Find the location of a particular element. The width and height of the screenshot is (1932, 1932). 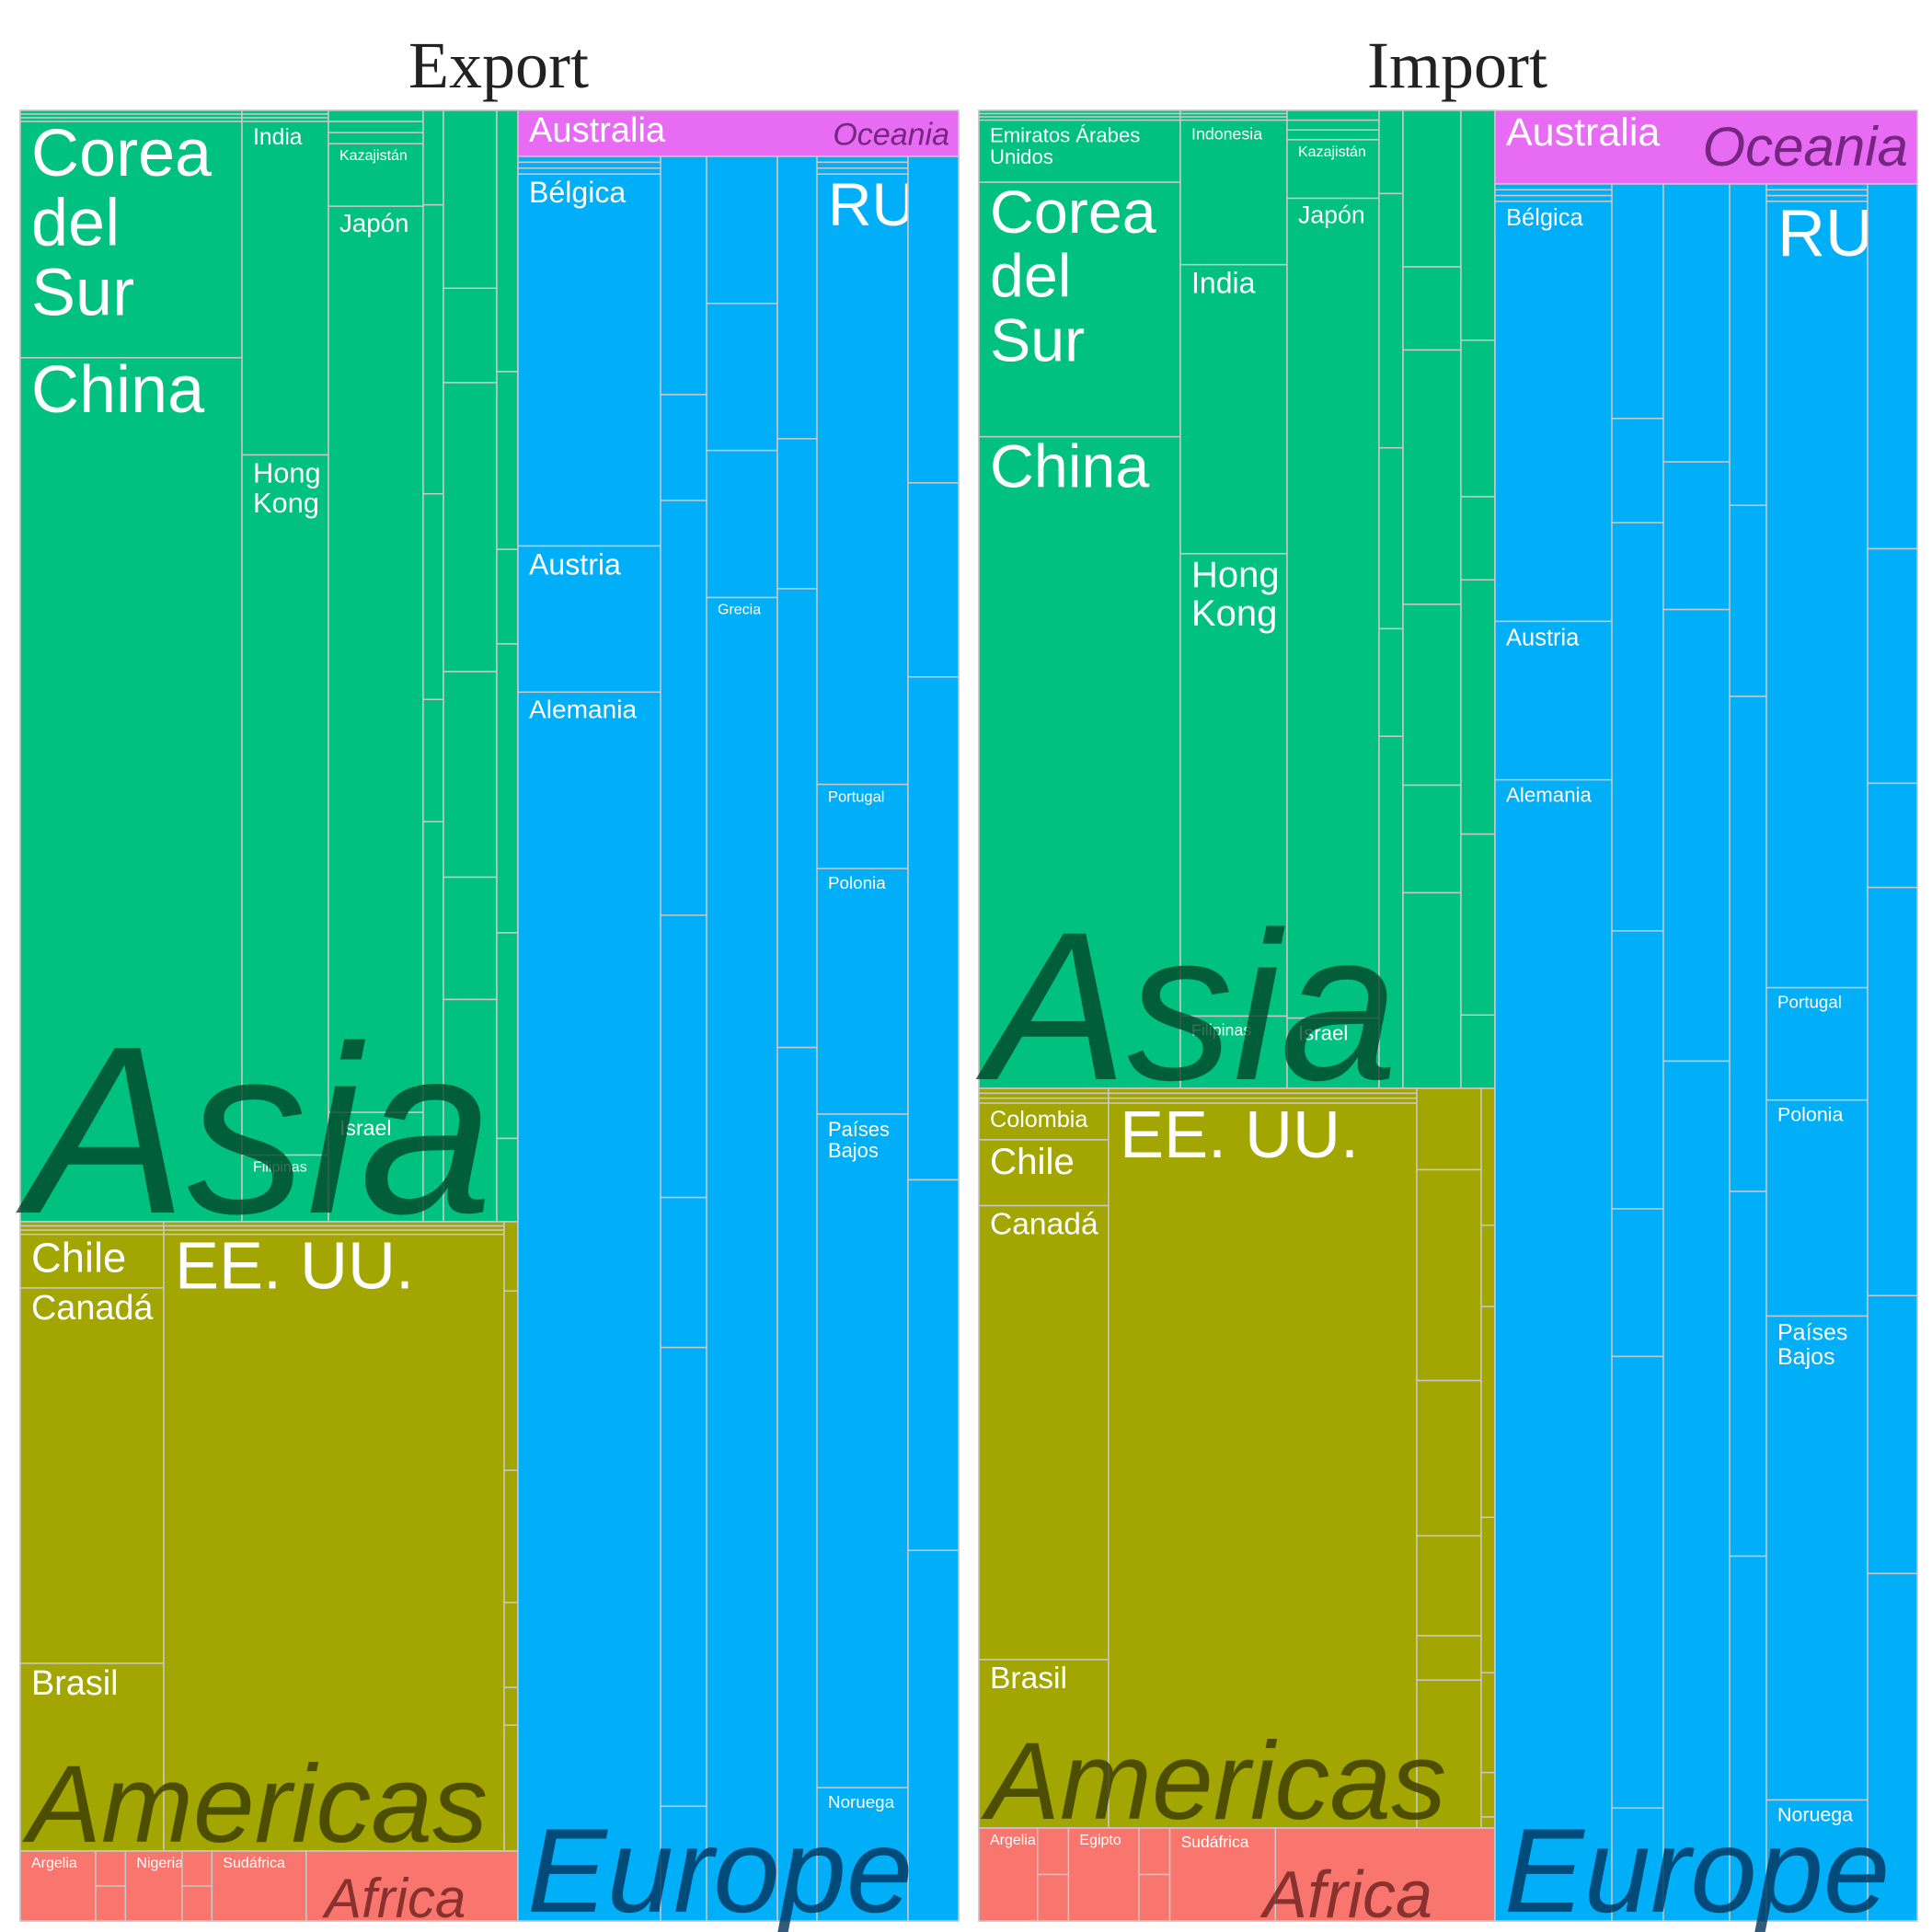

import-europe-polonia-tile is located at coordinates (1817, 1207).